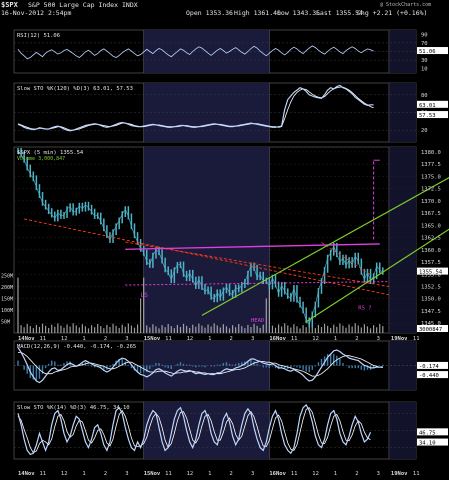 The width and height of the screenshot is (449, 480). What do you see at coordinates (432, 365) in the screenshot?
I see `macd-signal-badge-bg` at bounding box center [432, 365].